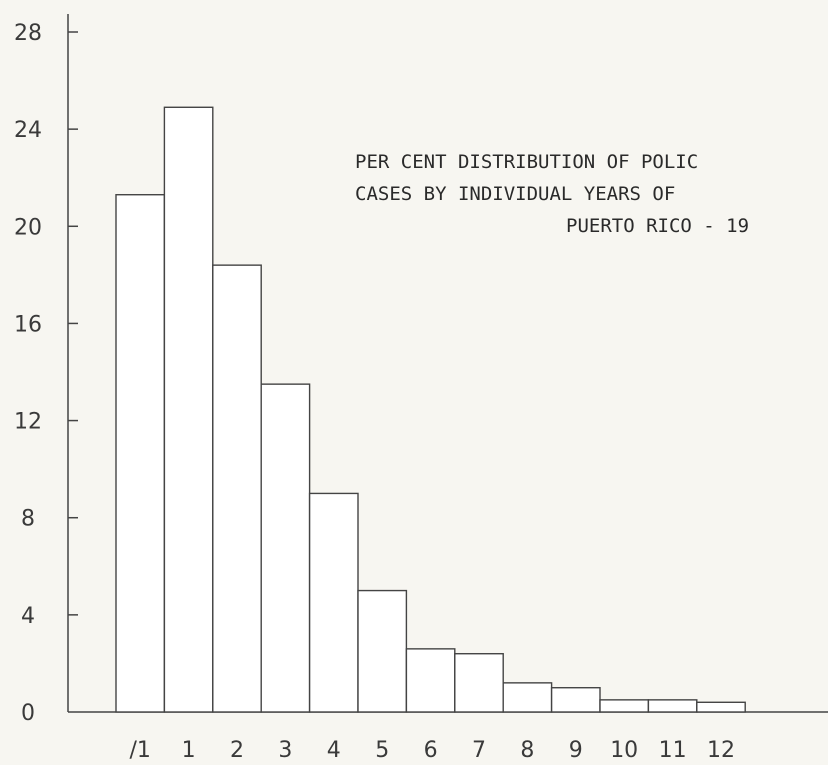 This screenshot has height=765, width=828. Describe the element at coordinates (28, 33) in the screenshot. I see `y-tick-label: 28` at that location.